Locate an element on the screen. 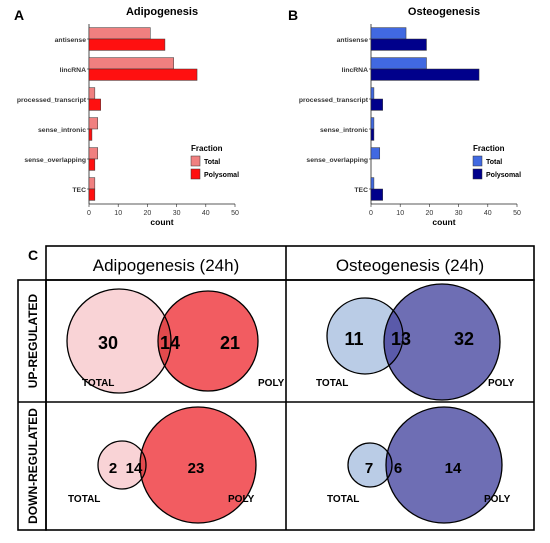 The width and height of the screenshot is (550, 543). venn-count-total-only: 7 is located at coordinates (369, 468).